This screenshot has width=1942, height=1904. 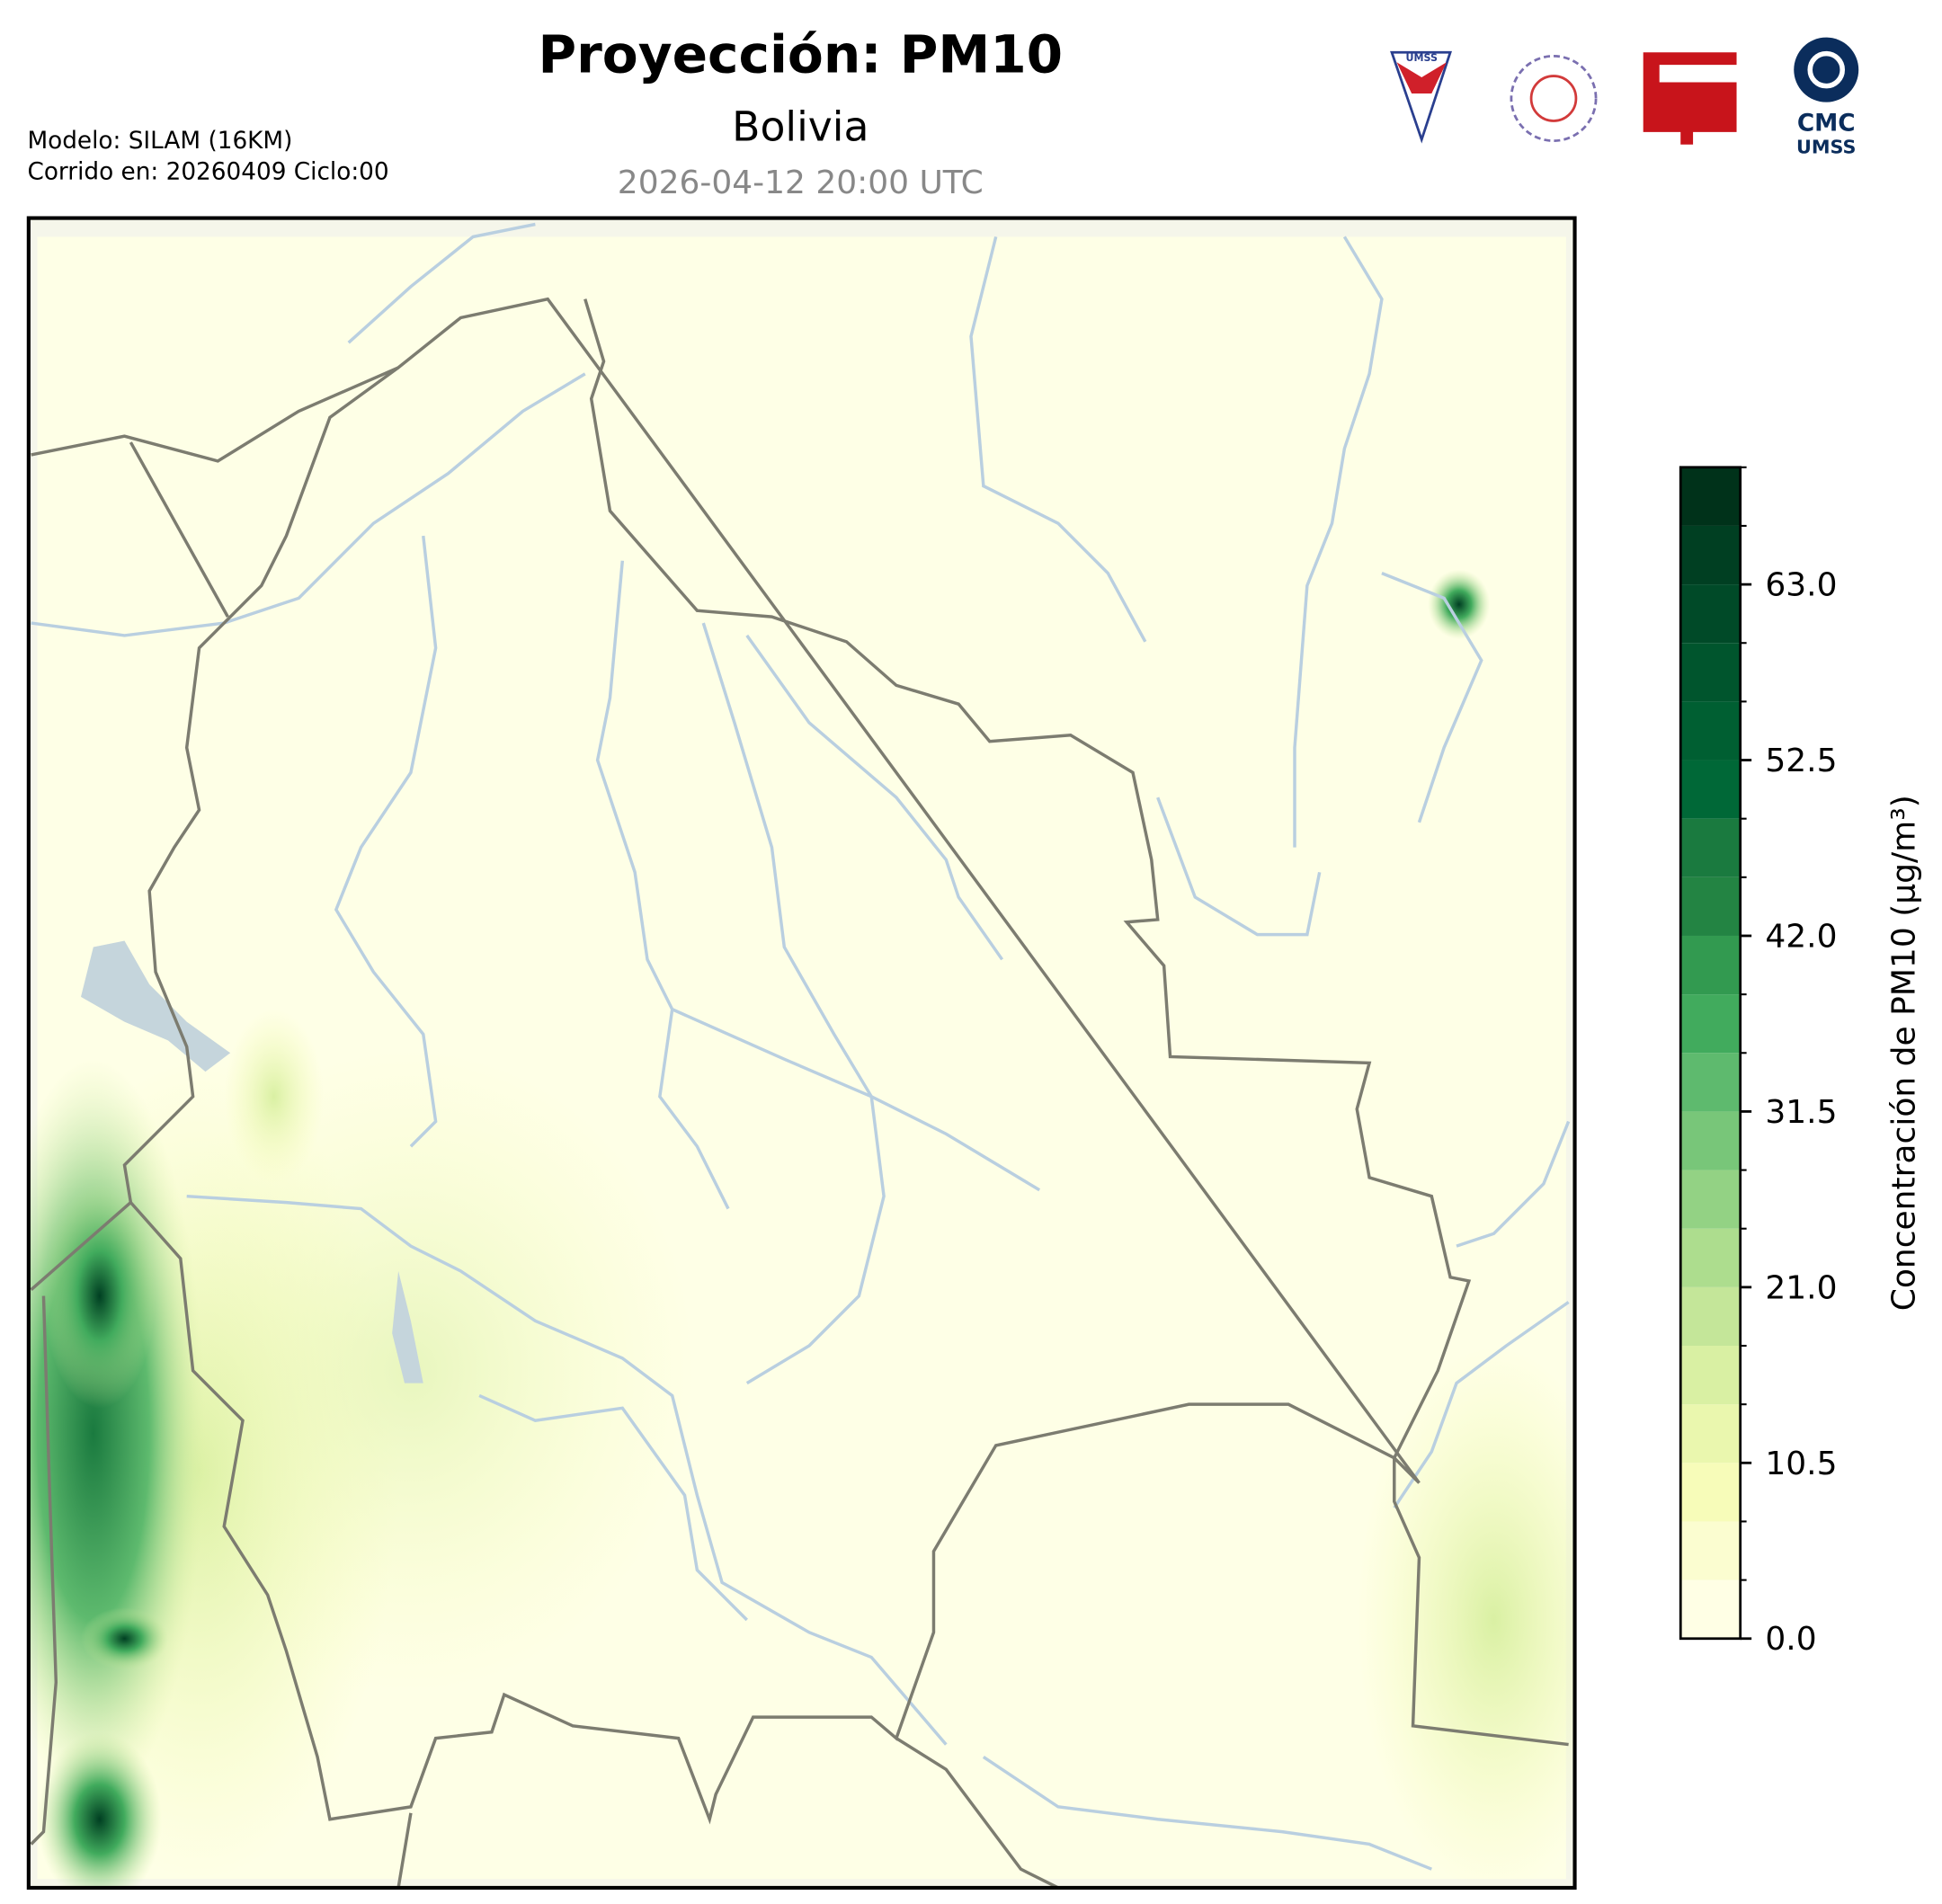 I want to click on logo-cmc, so click(x=1826, y=69).